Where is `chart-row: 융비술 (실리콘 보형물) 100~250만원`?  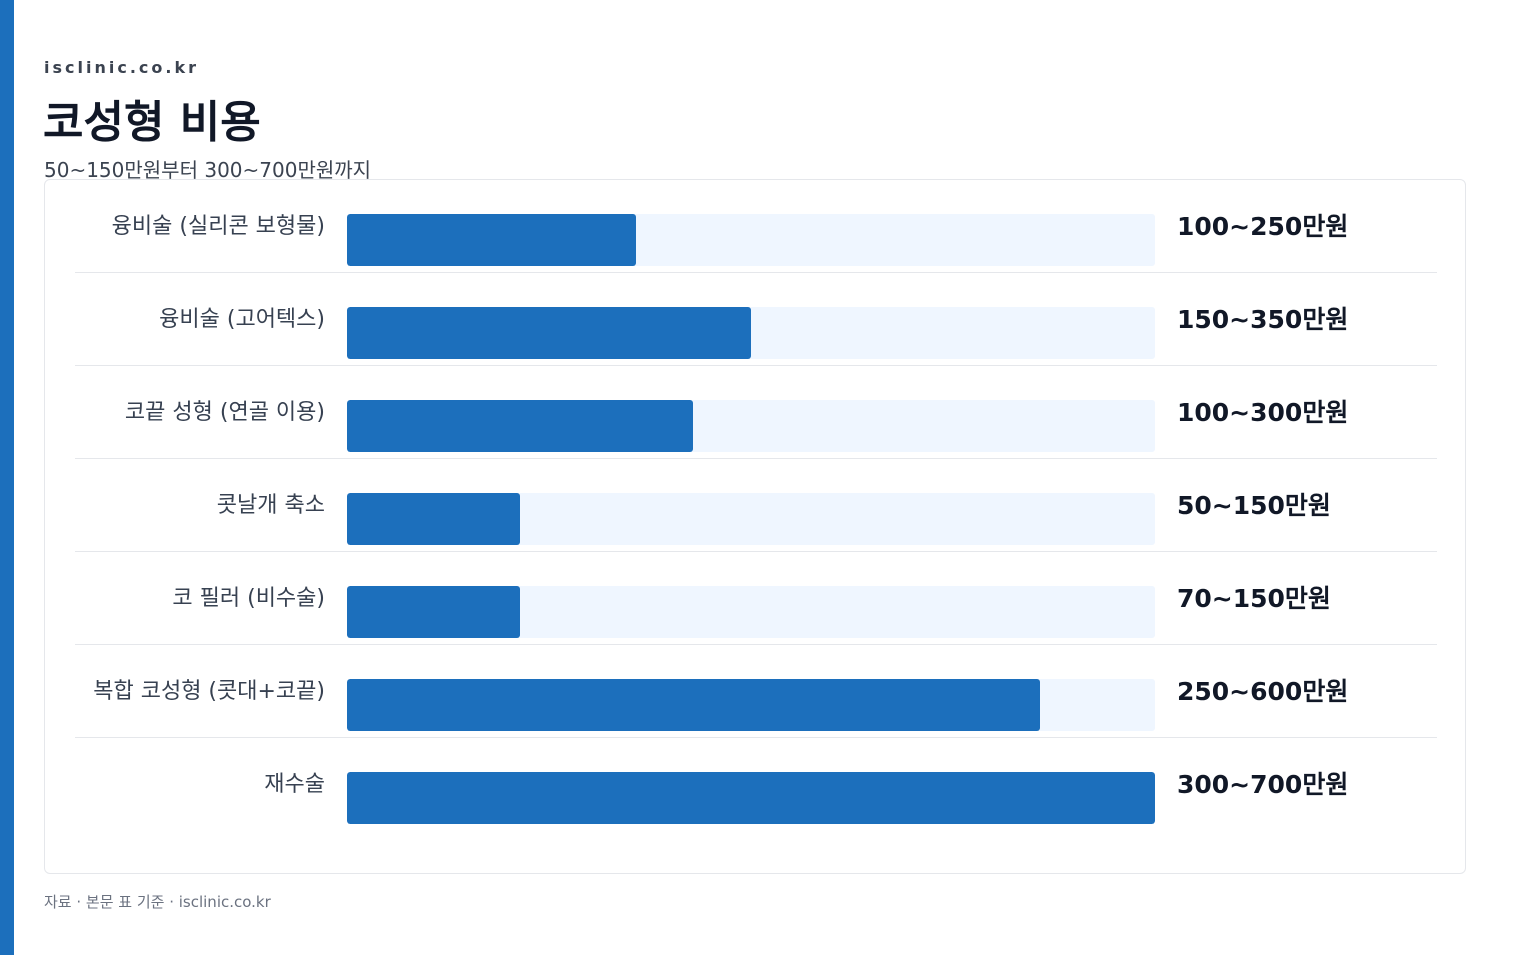 chart-row: 융비술 (실리콘 보형물) 100~250만원 is located at coordinates (756, 226).